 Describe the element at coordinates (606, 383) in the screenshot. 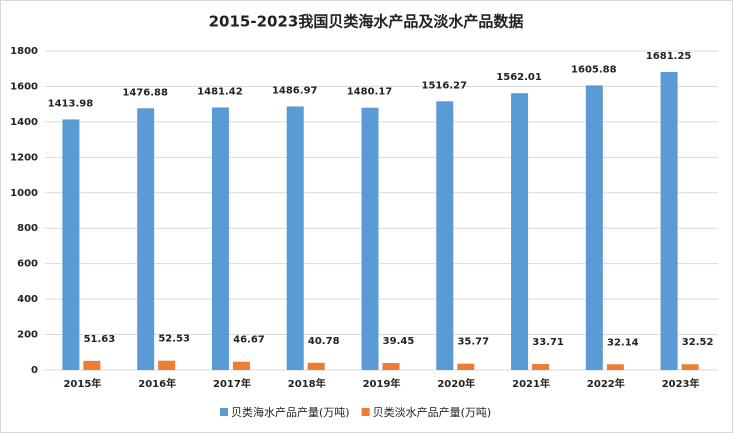

I see `x-tick-label: 2022年` at that location.